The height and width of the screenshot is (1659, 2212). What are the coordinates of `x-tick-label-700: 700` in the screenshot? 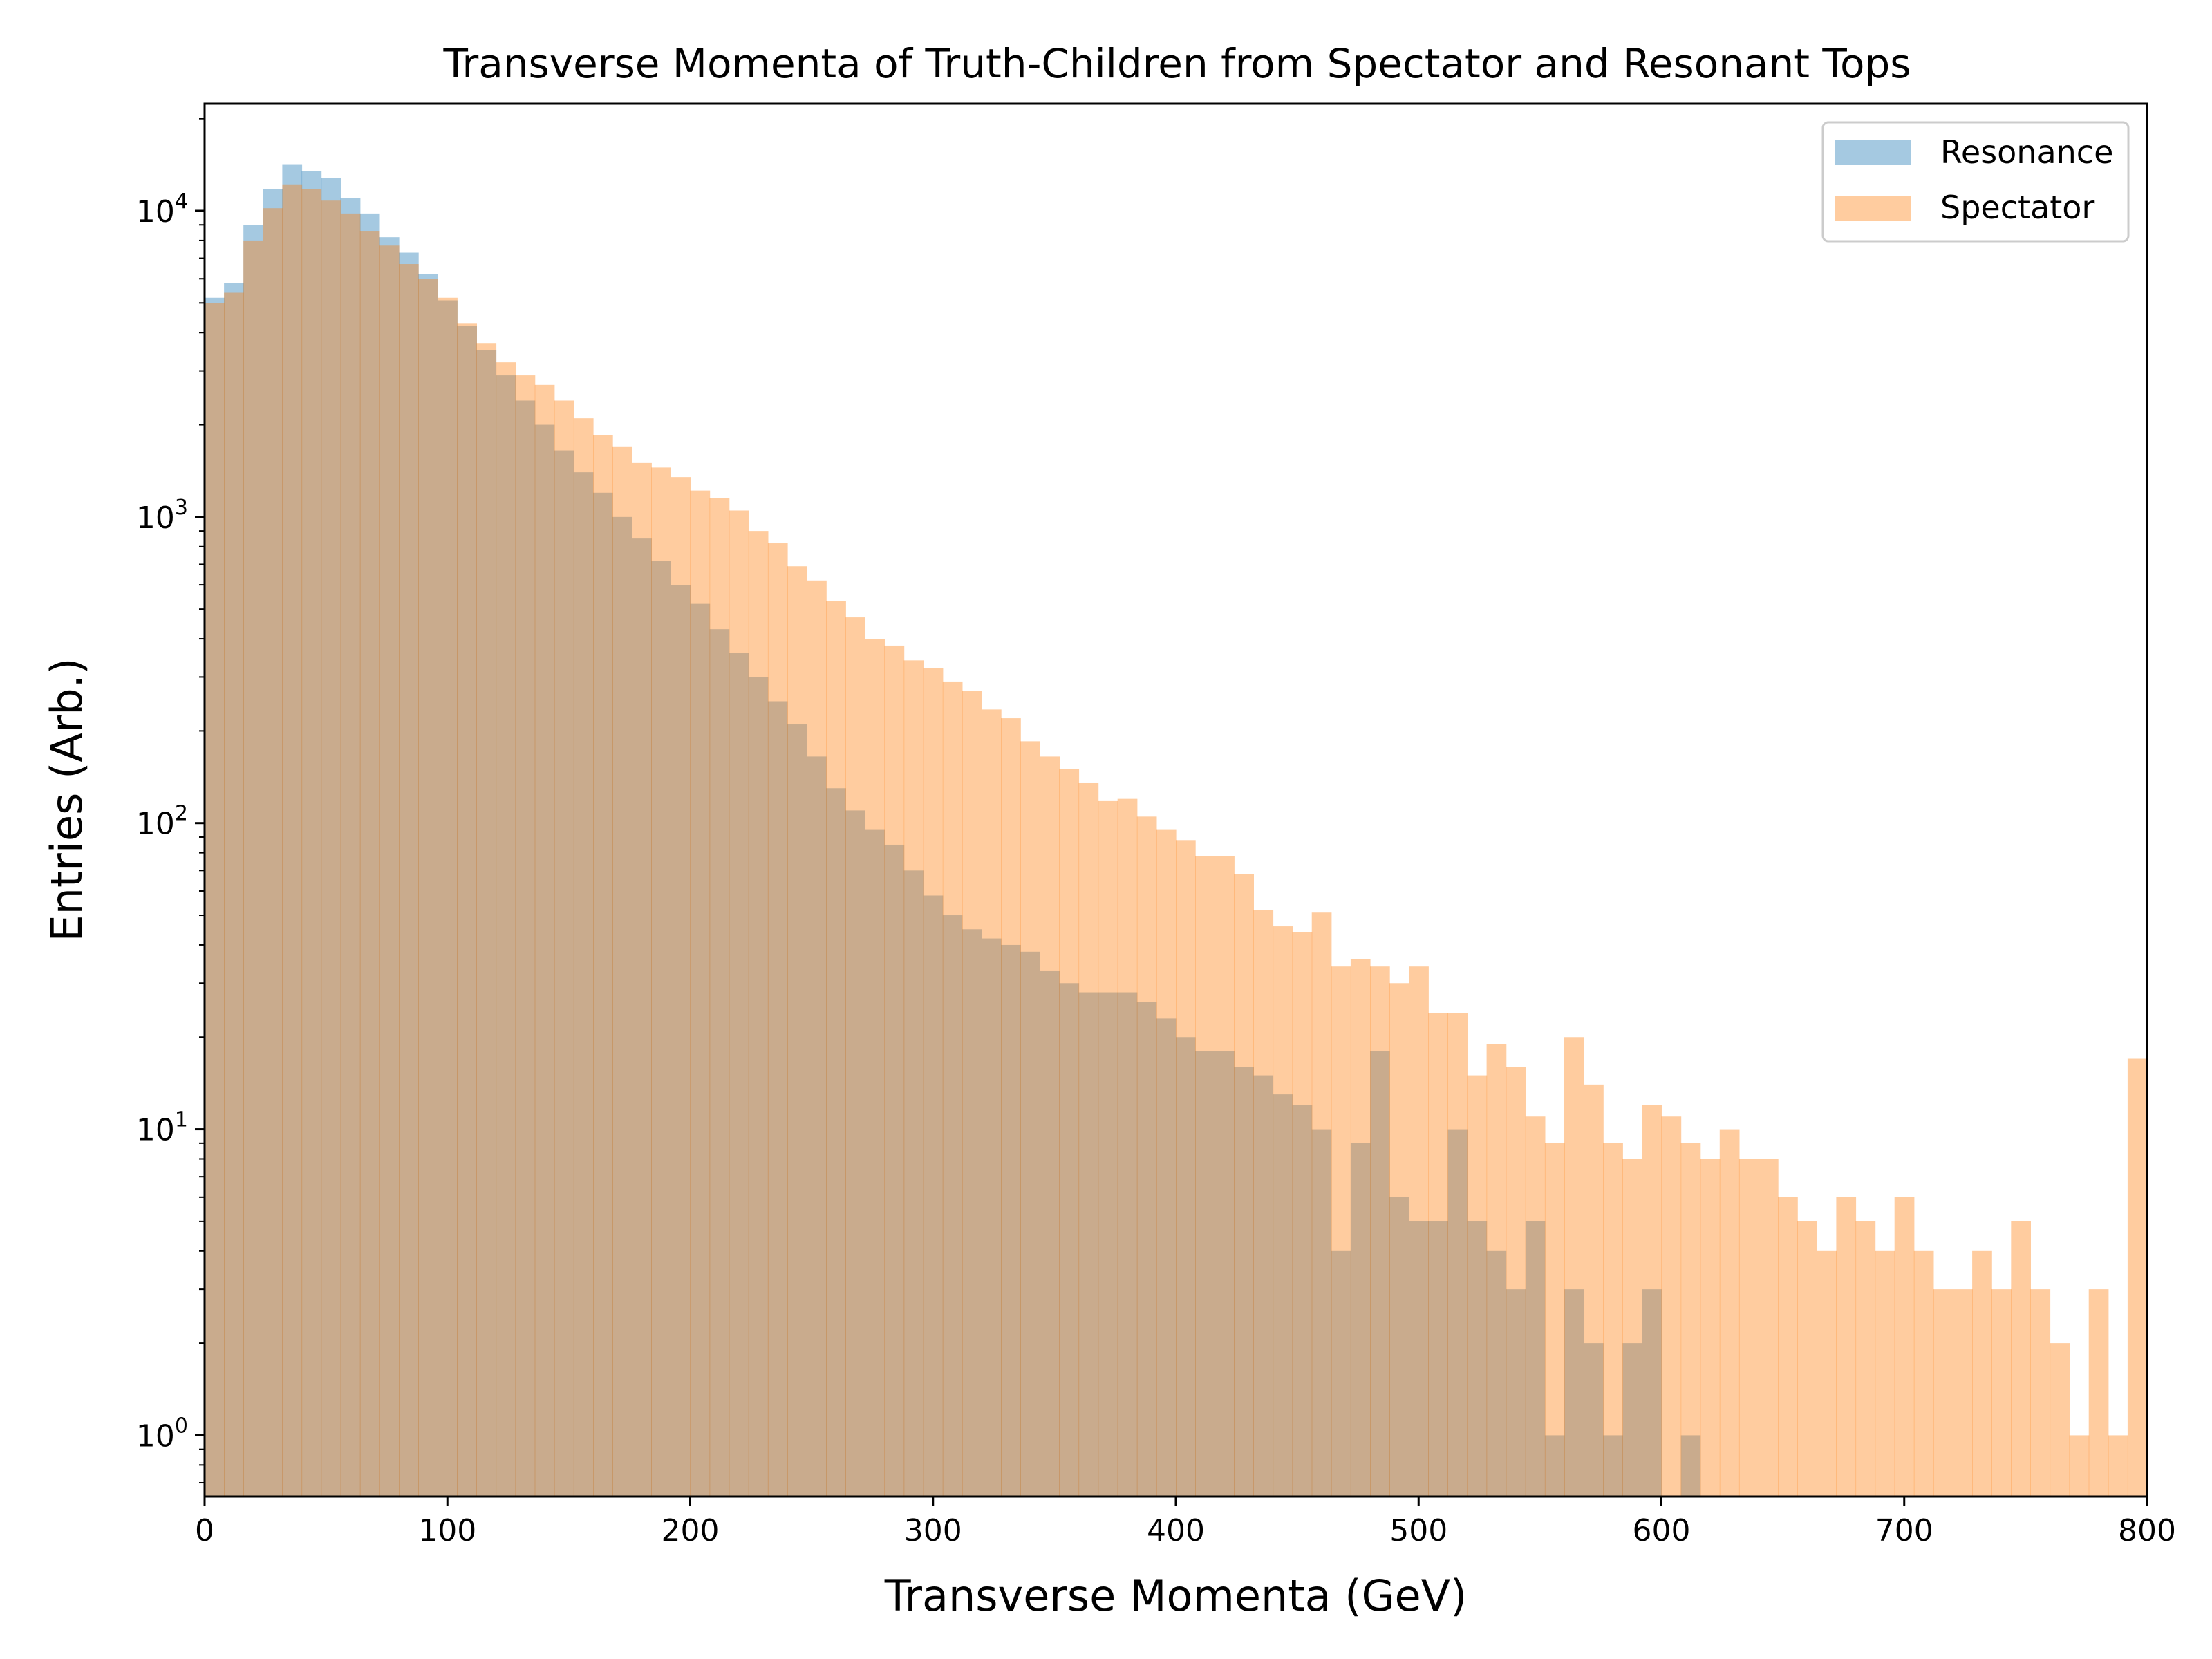 It's located at (1904, 1530).